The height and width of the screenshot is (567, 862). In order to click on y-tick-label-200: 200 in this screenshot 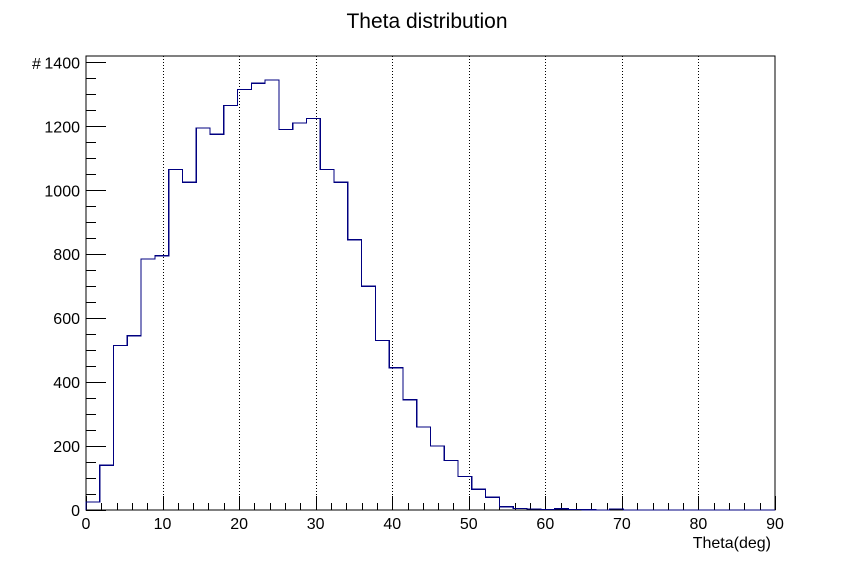, I will do `click(66, 447)`.